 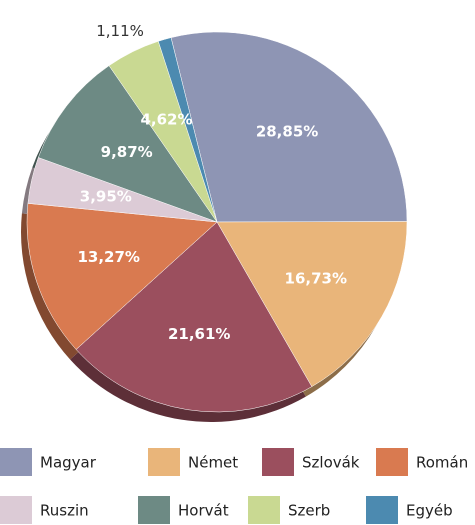 What do you see at coordinates (287, 132) in the screenshot?
I see `data-label: 28,85%` at bounding box center [287, 132].